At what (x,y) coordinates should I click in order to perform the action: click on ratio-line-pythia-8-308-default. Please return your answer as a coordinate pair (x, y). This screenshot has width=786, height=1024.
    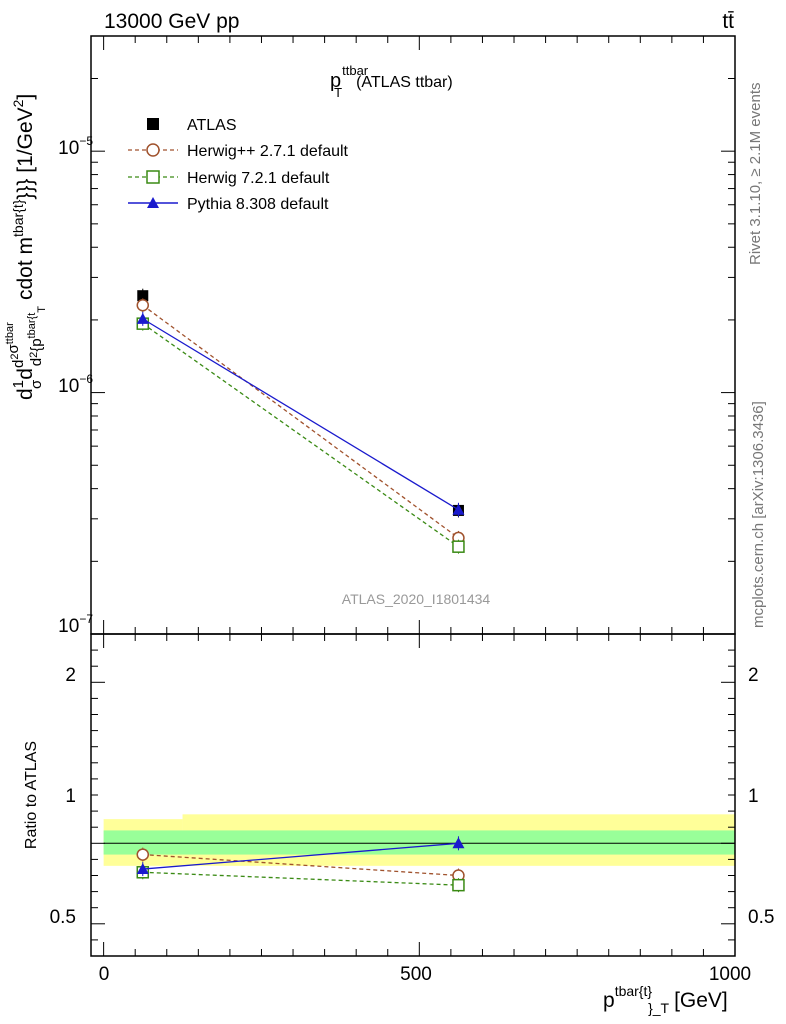
    Looking at the image, I should click on (300, 856).